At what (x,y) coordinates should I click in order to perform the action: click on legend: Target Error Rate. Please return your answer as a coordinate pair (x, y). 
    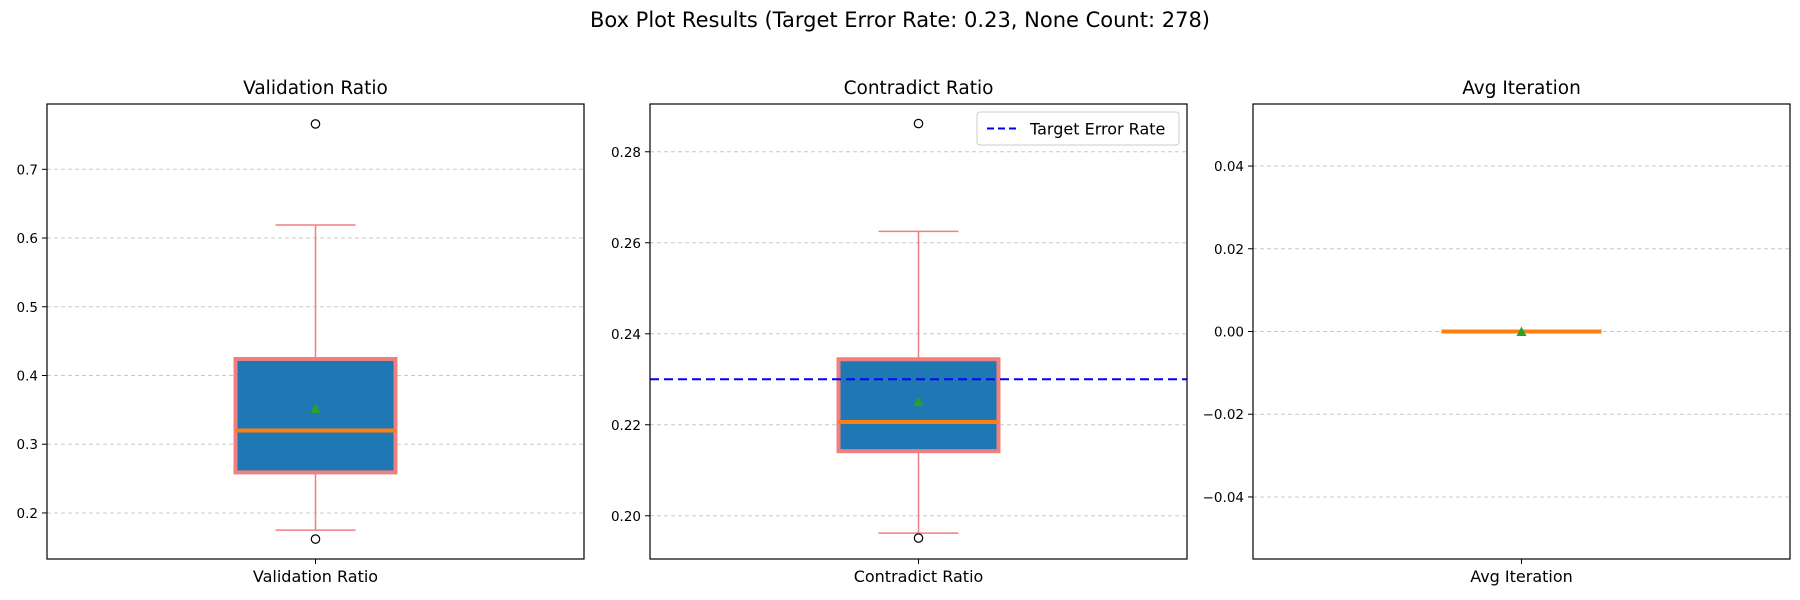
    Looking at the image, I should click on (1078, 128).